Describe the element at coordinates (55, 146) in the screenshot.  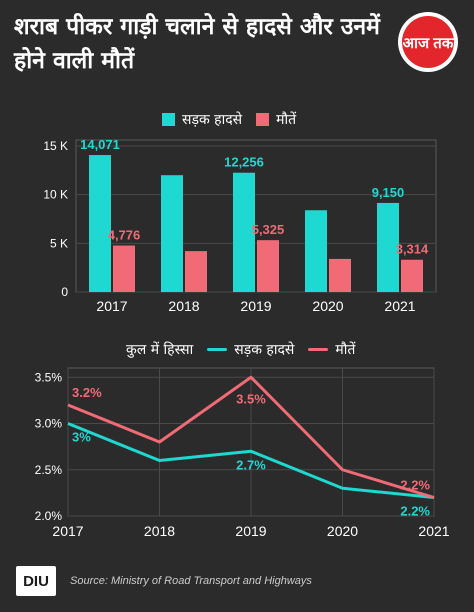
I see `bar-y-tick-label: 15 K` at that location.